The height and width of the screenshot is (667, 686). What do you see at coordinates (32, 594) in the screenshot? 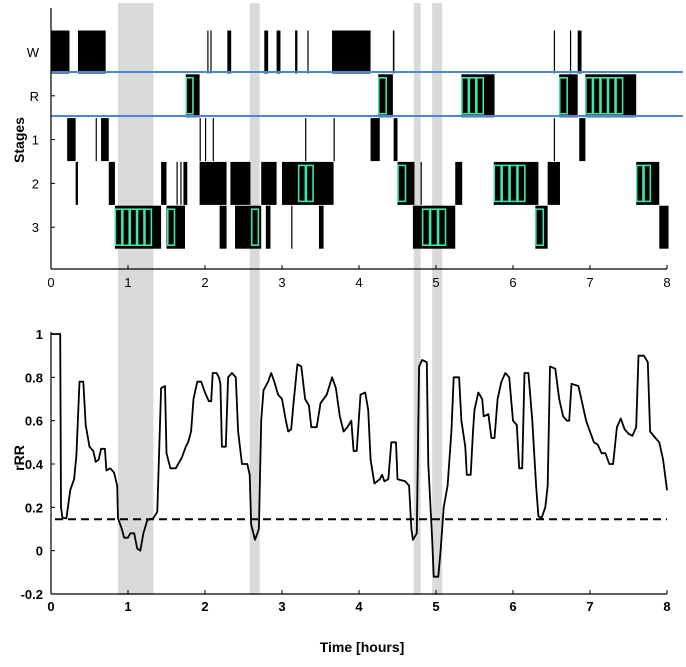
I see `y-tick-label: -0.2` at bounding box center [32, 594].